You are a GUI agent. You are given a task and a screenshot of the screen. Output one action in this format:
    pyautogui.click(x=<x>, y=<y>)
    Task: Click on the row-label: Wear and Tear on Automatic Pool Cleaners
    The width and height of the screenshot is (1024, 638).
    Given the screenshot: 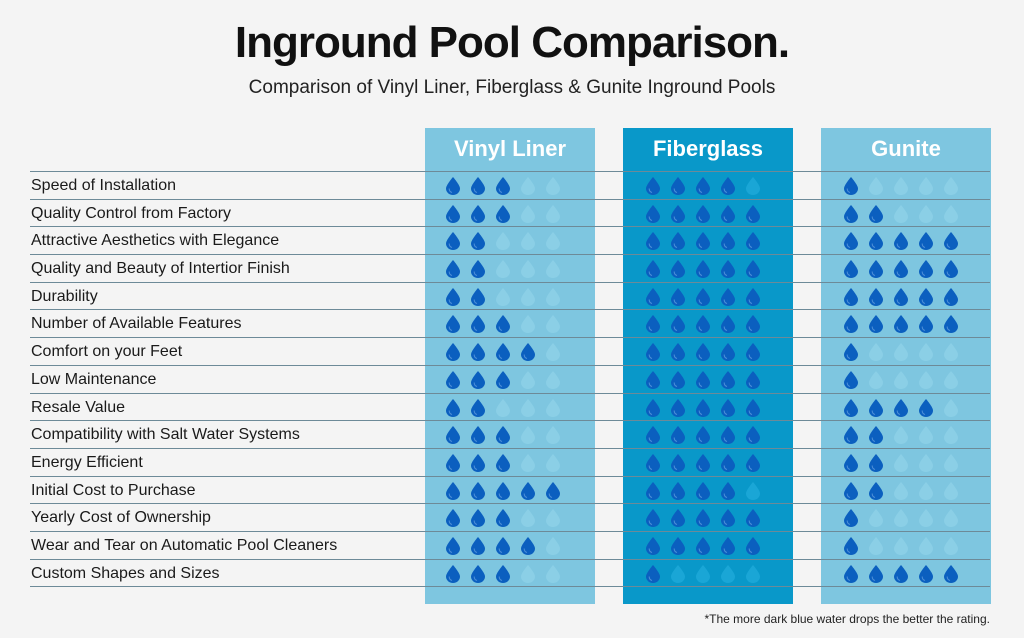 What is the action you would take?
    pyautogui.click(x=184, y=545)
    